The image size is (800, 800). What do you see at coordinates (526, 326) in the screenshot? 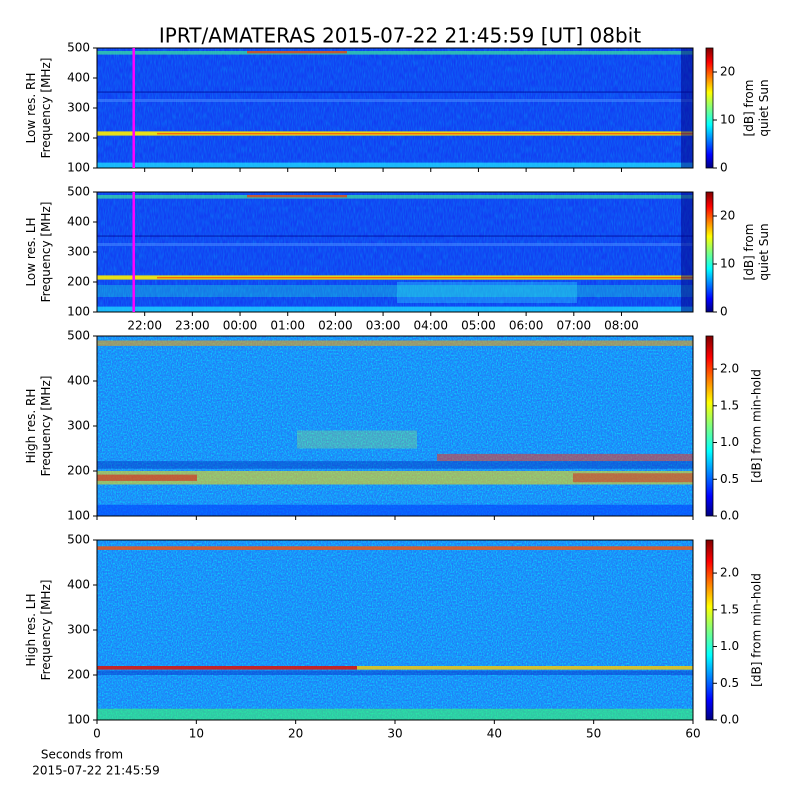
I see `x-tick-label: 06:00` at bounding box center [526, 326].